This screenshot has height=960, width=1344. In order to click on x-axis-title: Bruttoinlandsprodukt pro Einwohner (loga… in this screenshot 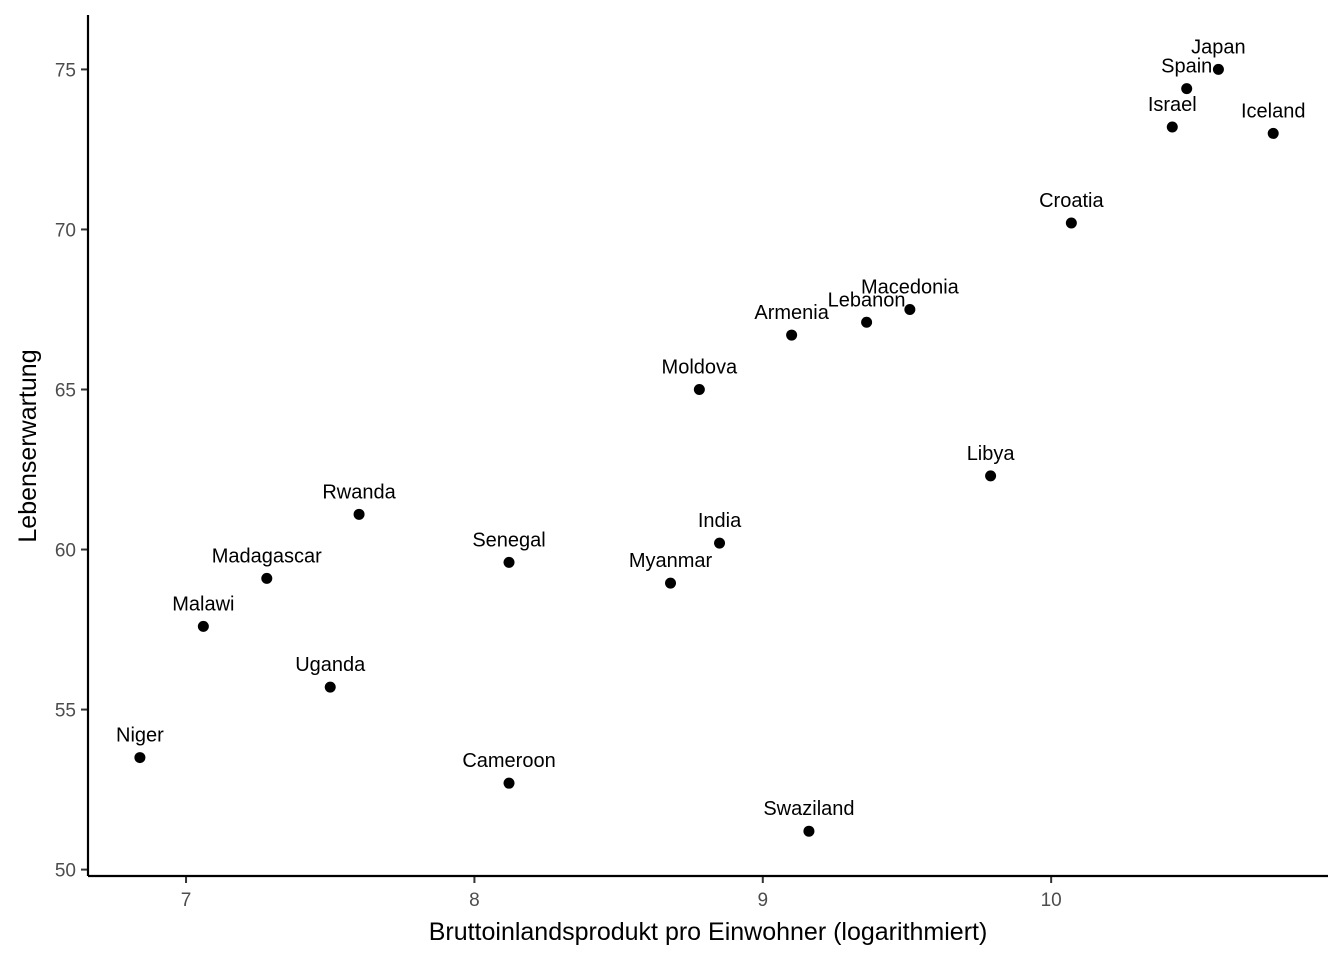, I will do `click(708, 932)`.